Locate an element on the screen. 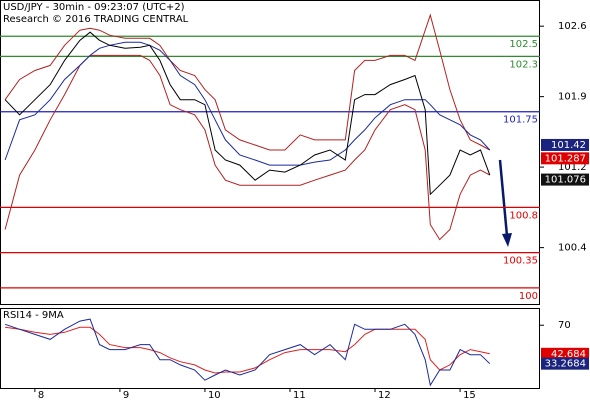 The height and width of the screenshot is (400, 590). level-label: 100 is located at coordinates (528, 296).